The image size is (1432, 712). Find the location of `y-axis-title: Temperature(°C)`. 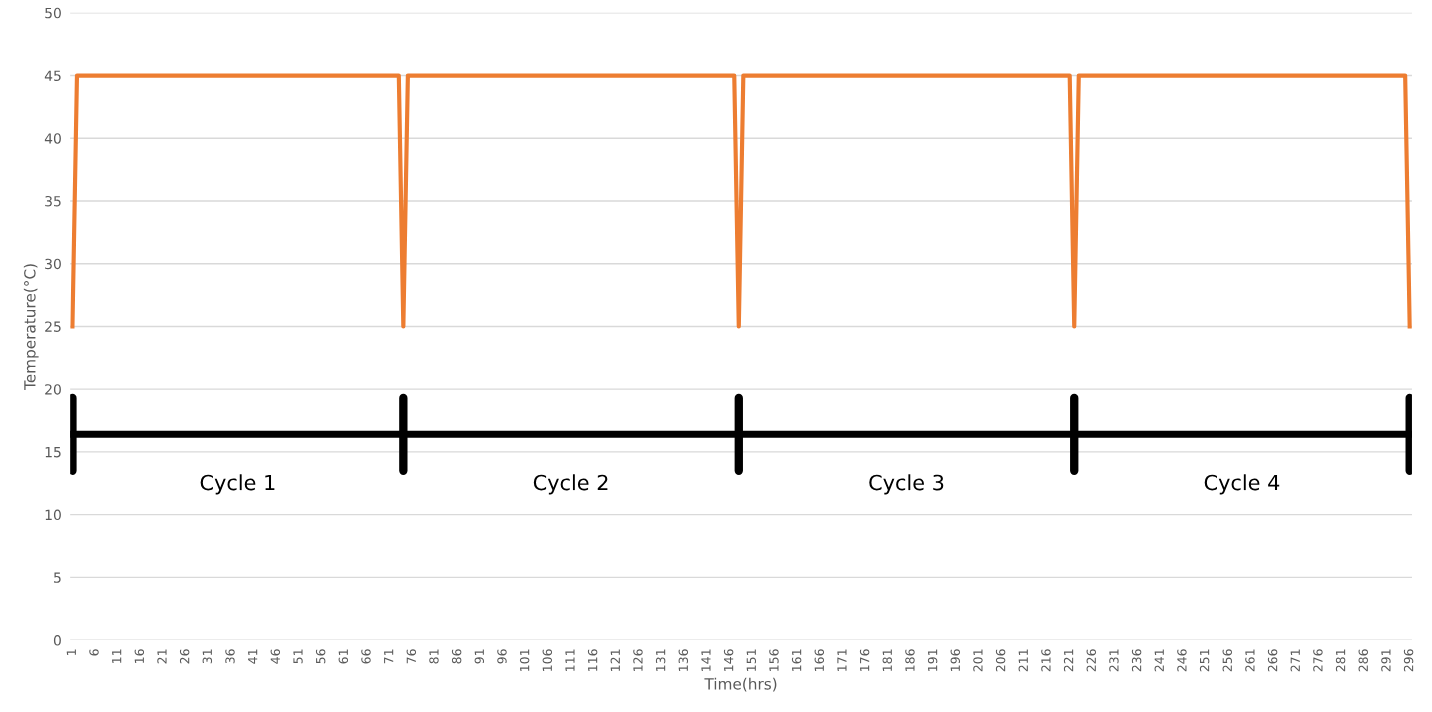

y-axis-title: Temperature(°C) is located at coordinates (31, 327).